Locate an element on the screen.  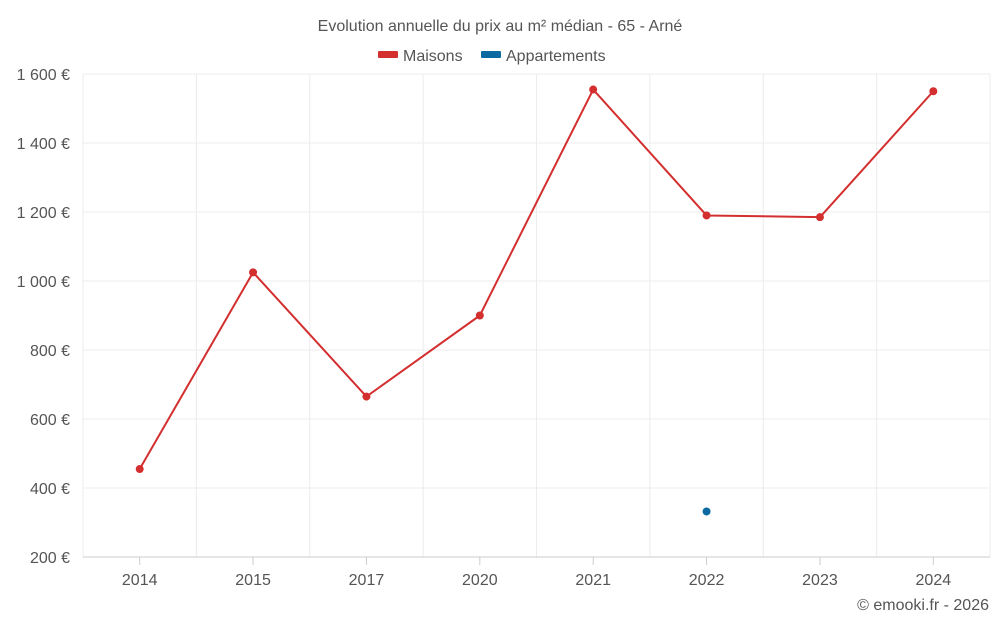
x-tick-label: 2021 is located at coordinates (593, 580).